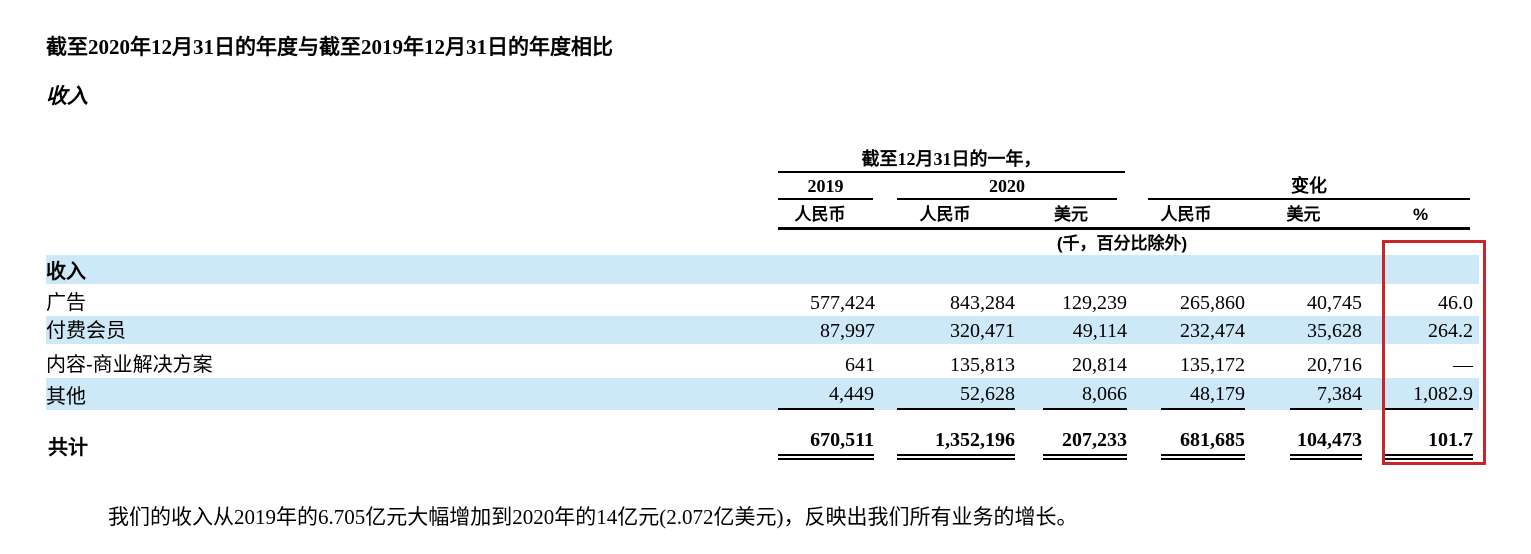 This screenshot has height=554, width=1531. Describe the element at coordinates (1007, 187) in the screenshot. I see `col-group-2020: 2020` at that location.